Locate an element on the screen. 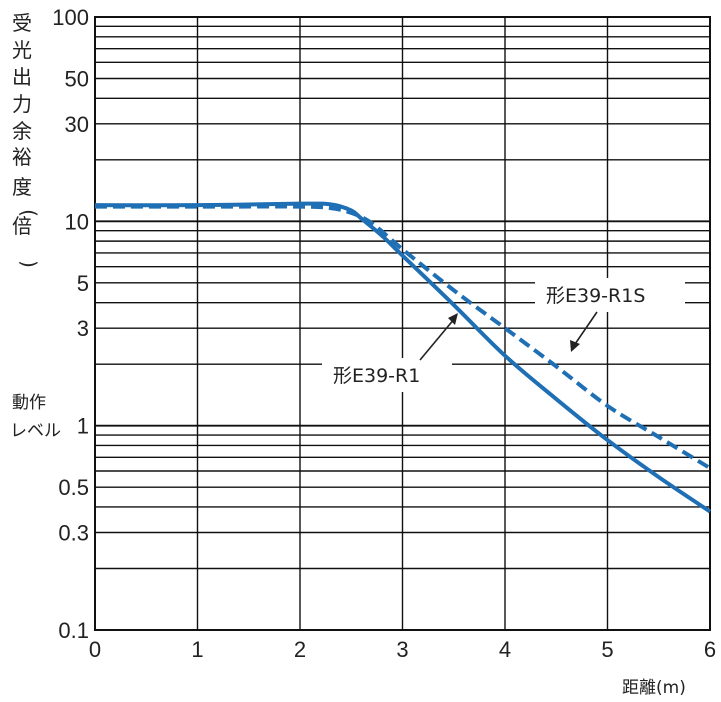  y-axis-label-char: 光 is located at coordinates (22, 50).